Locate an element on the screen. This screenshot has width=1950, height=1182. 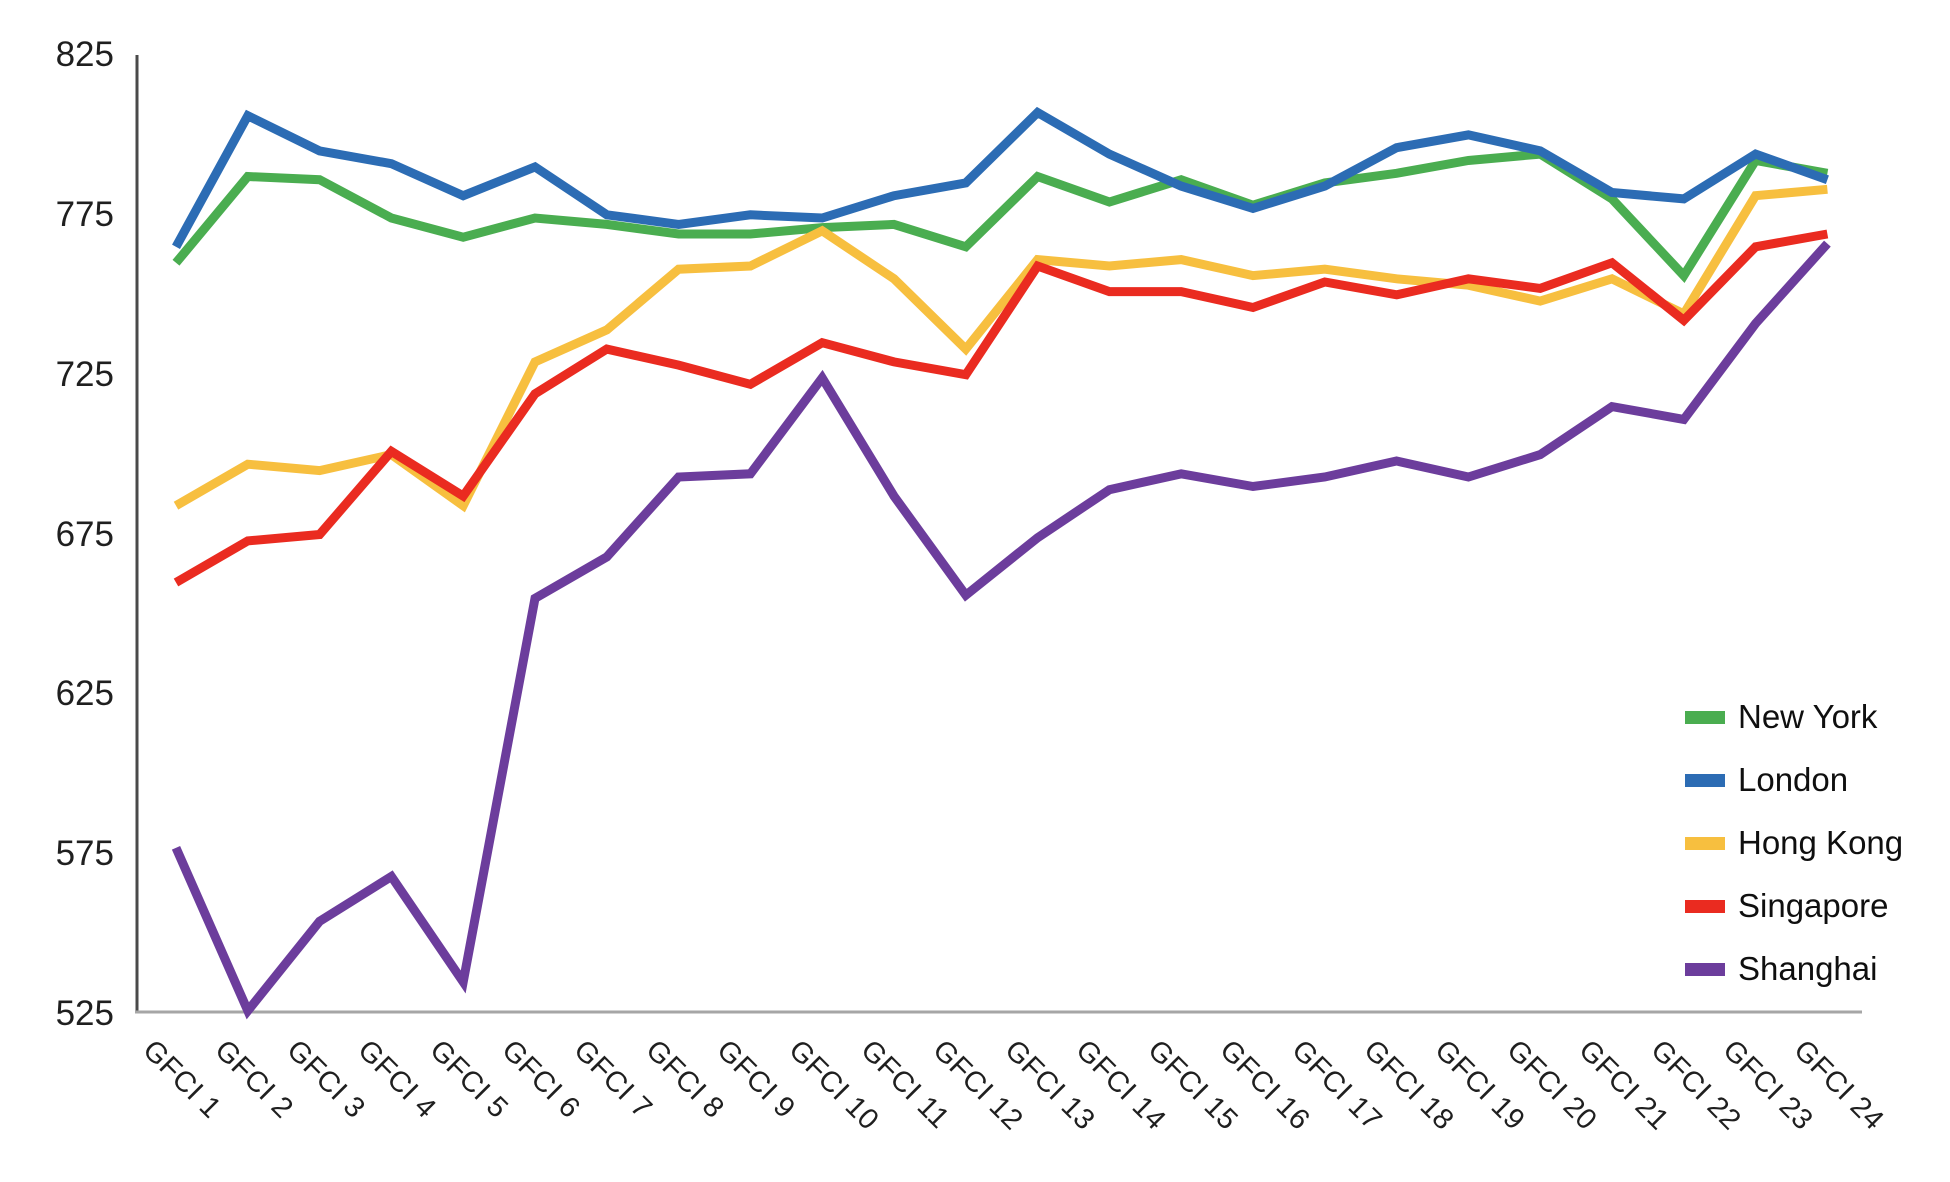
legend-label: Hong Kong is located at coordinates (1821, 842).